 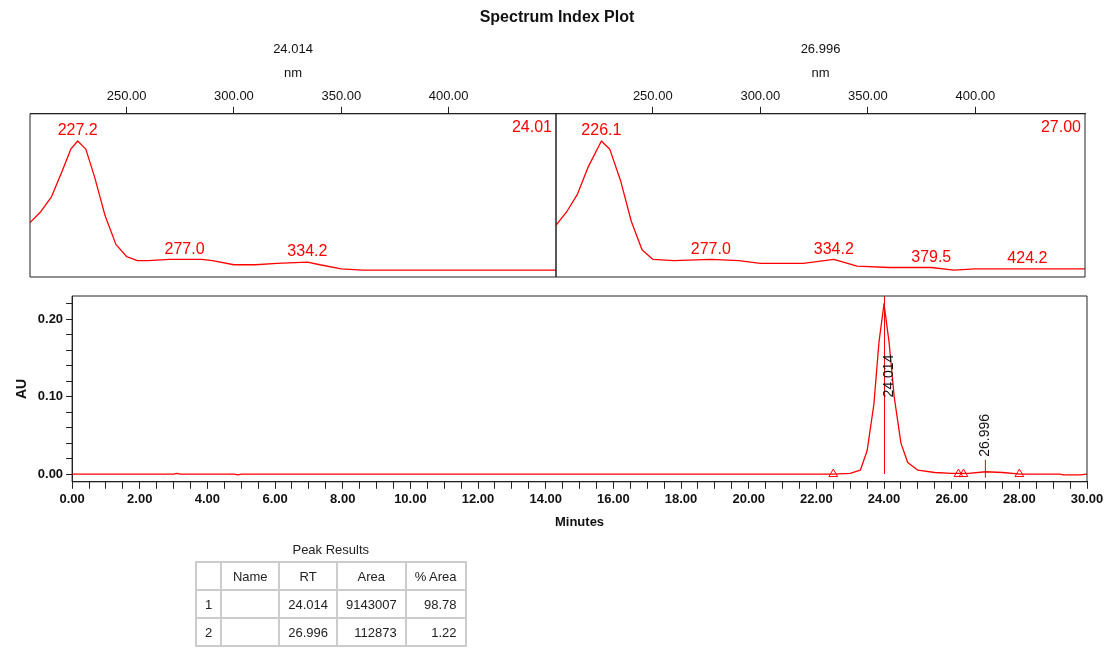 I want to click on y-tick-label: 0.00, so click(x=50, y=473).